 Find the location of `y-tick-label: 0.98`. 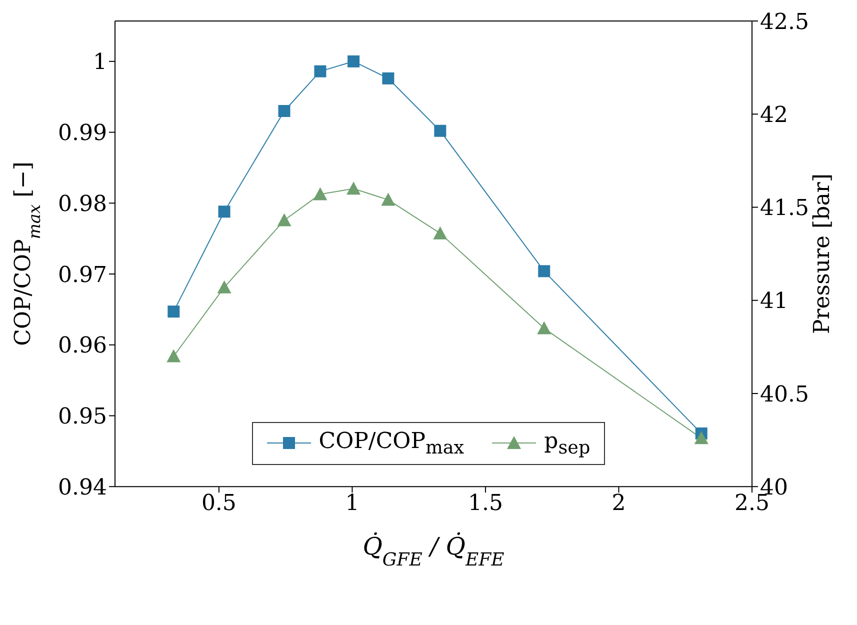

y-tick-label: 0.98 is located at coordinates (82, 204).